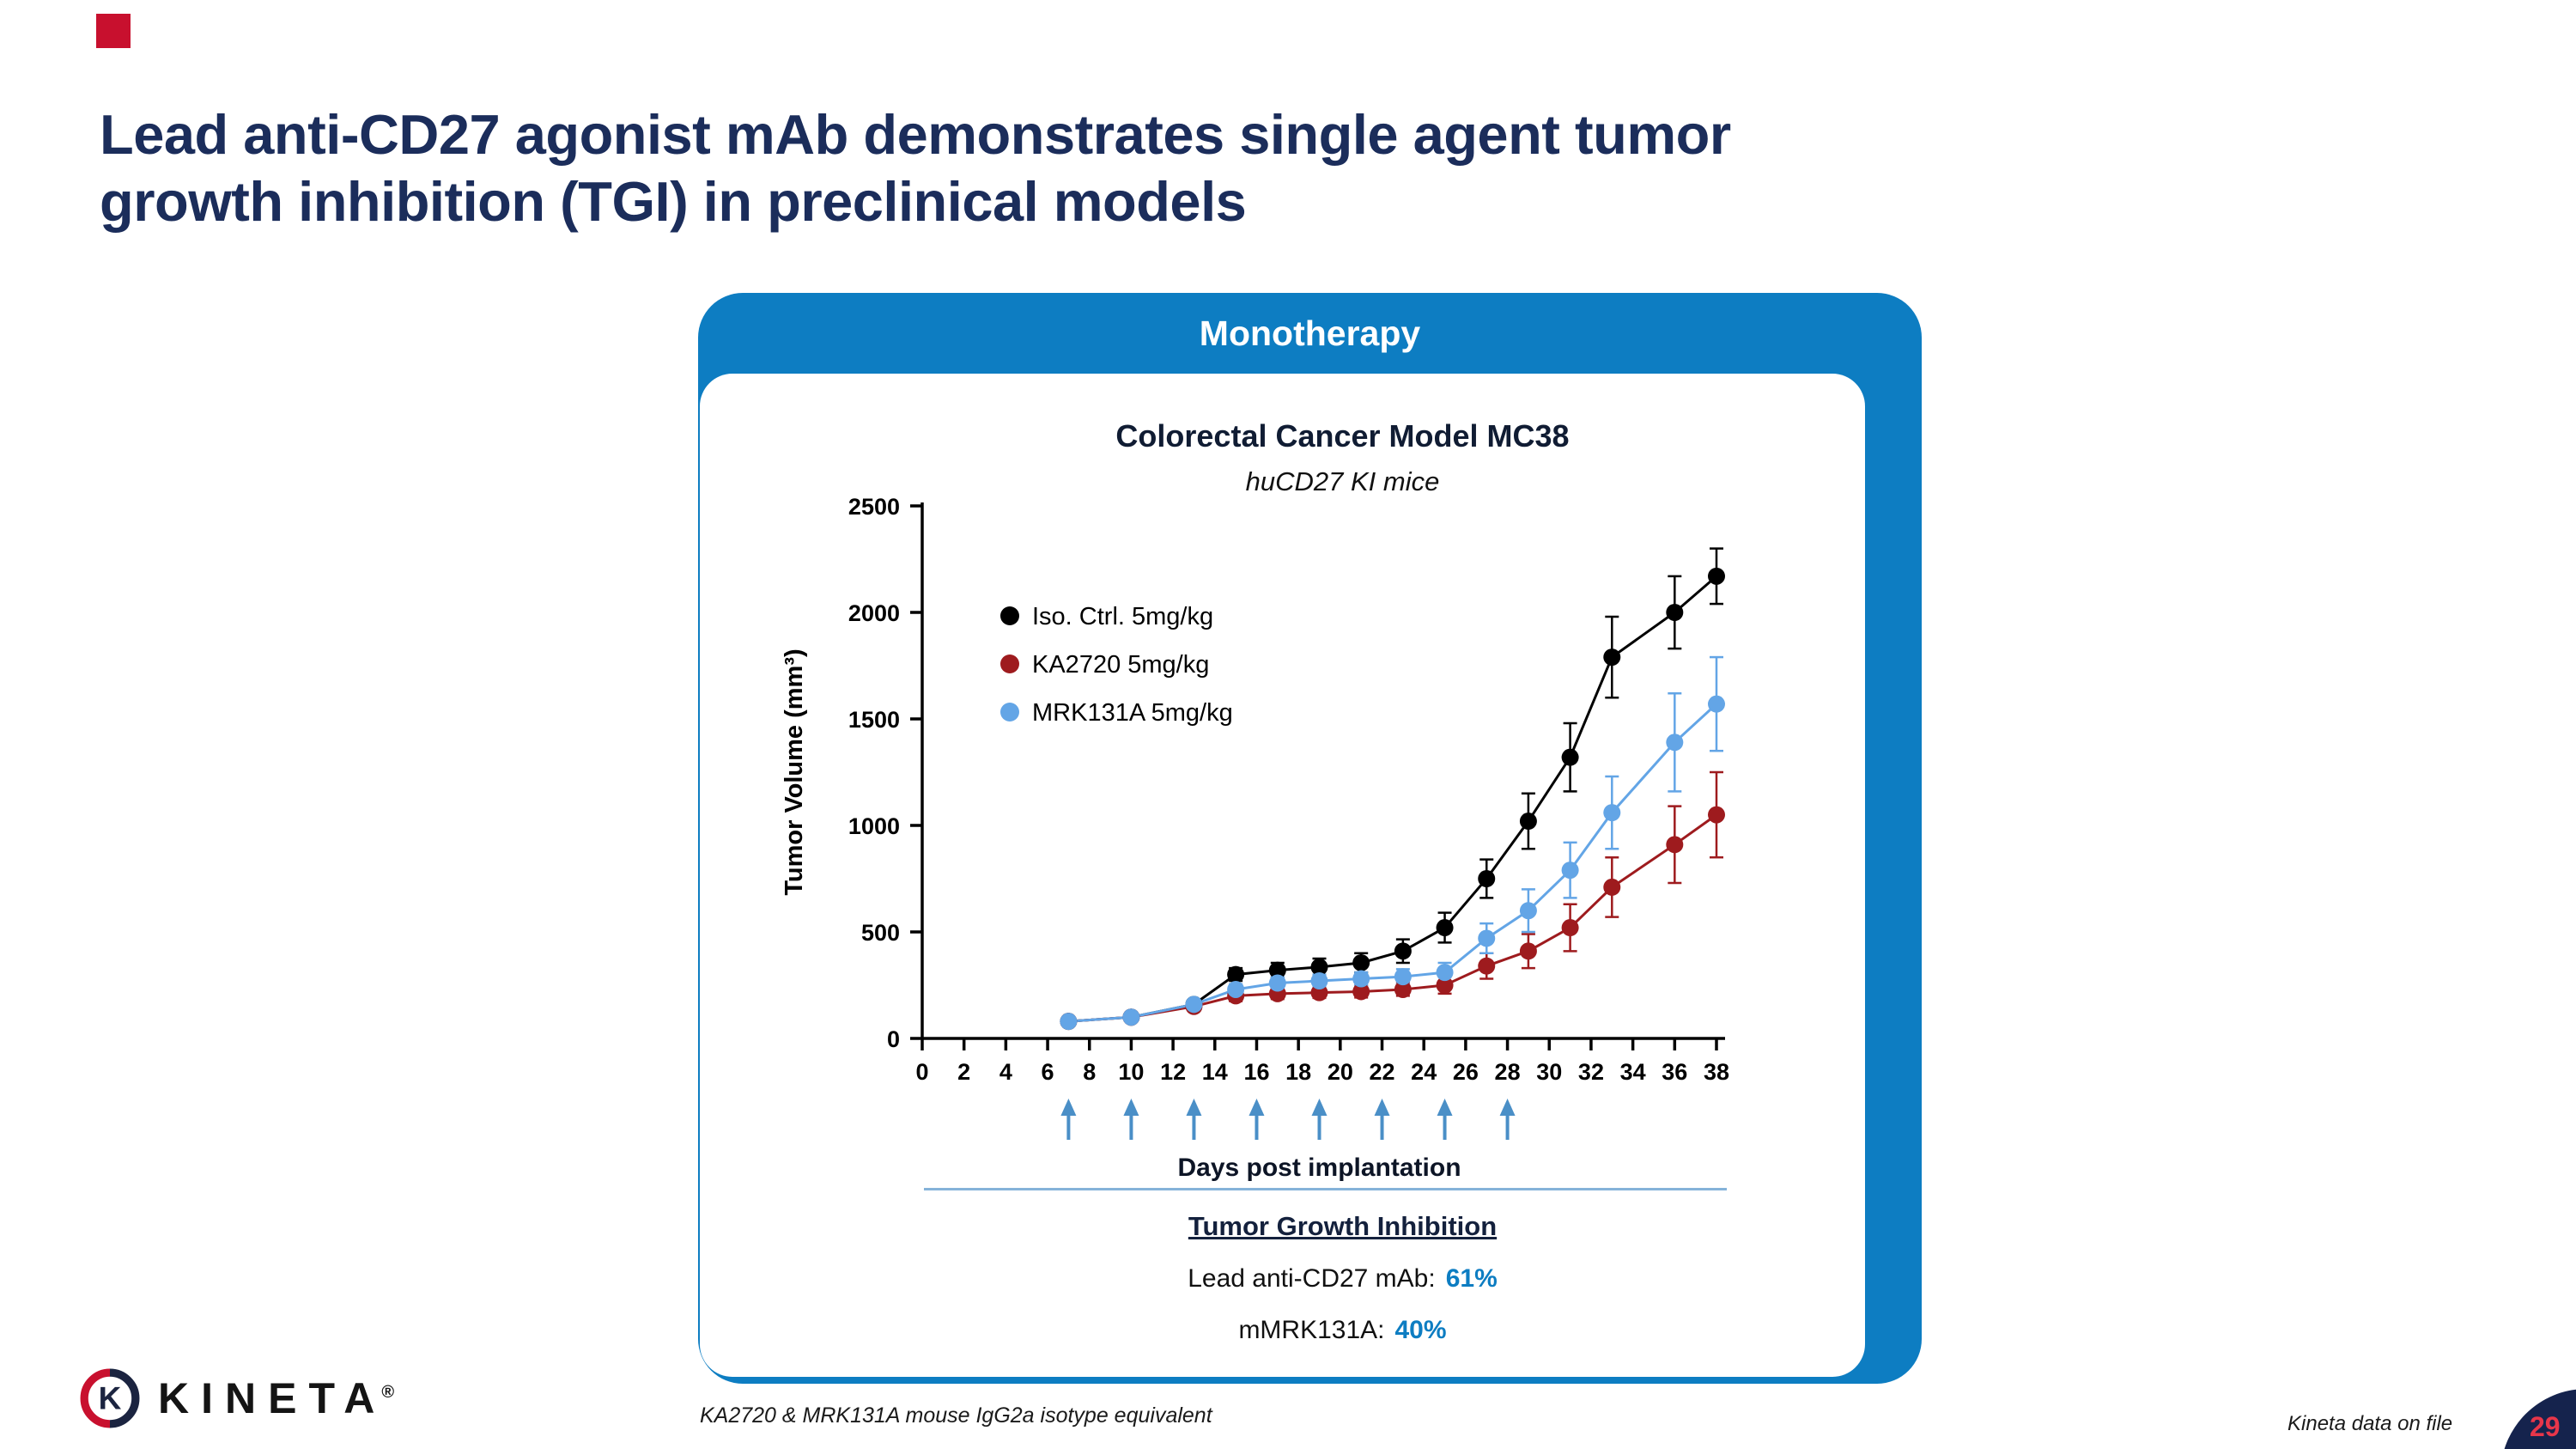  I want to click on svg-text: 2, so click(963, 1072).